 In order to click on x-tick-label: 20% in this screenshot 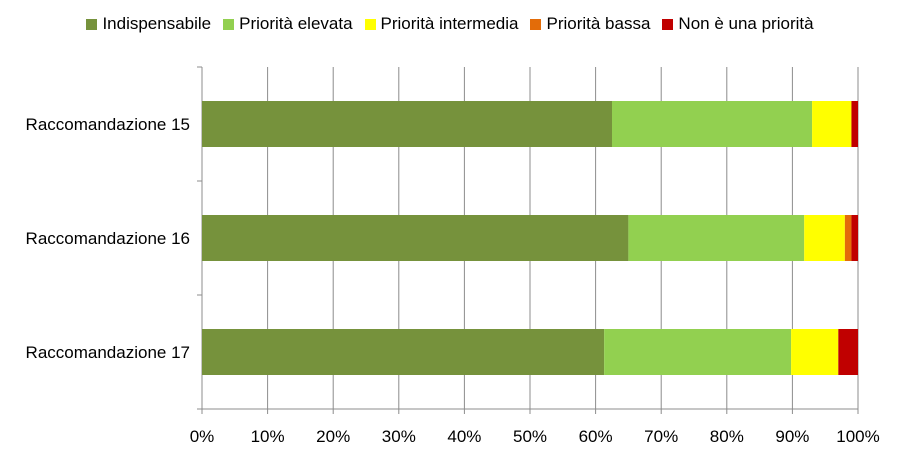, I will do `click(333, 436)`.